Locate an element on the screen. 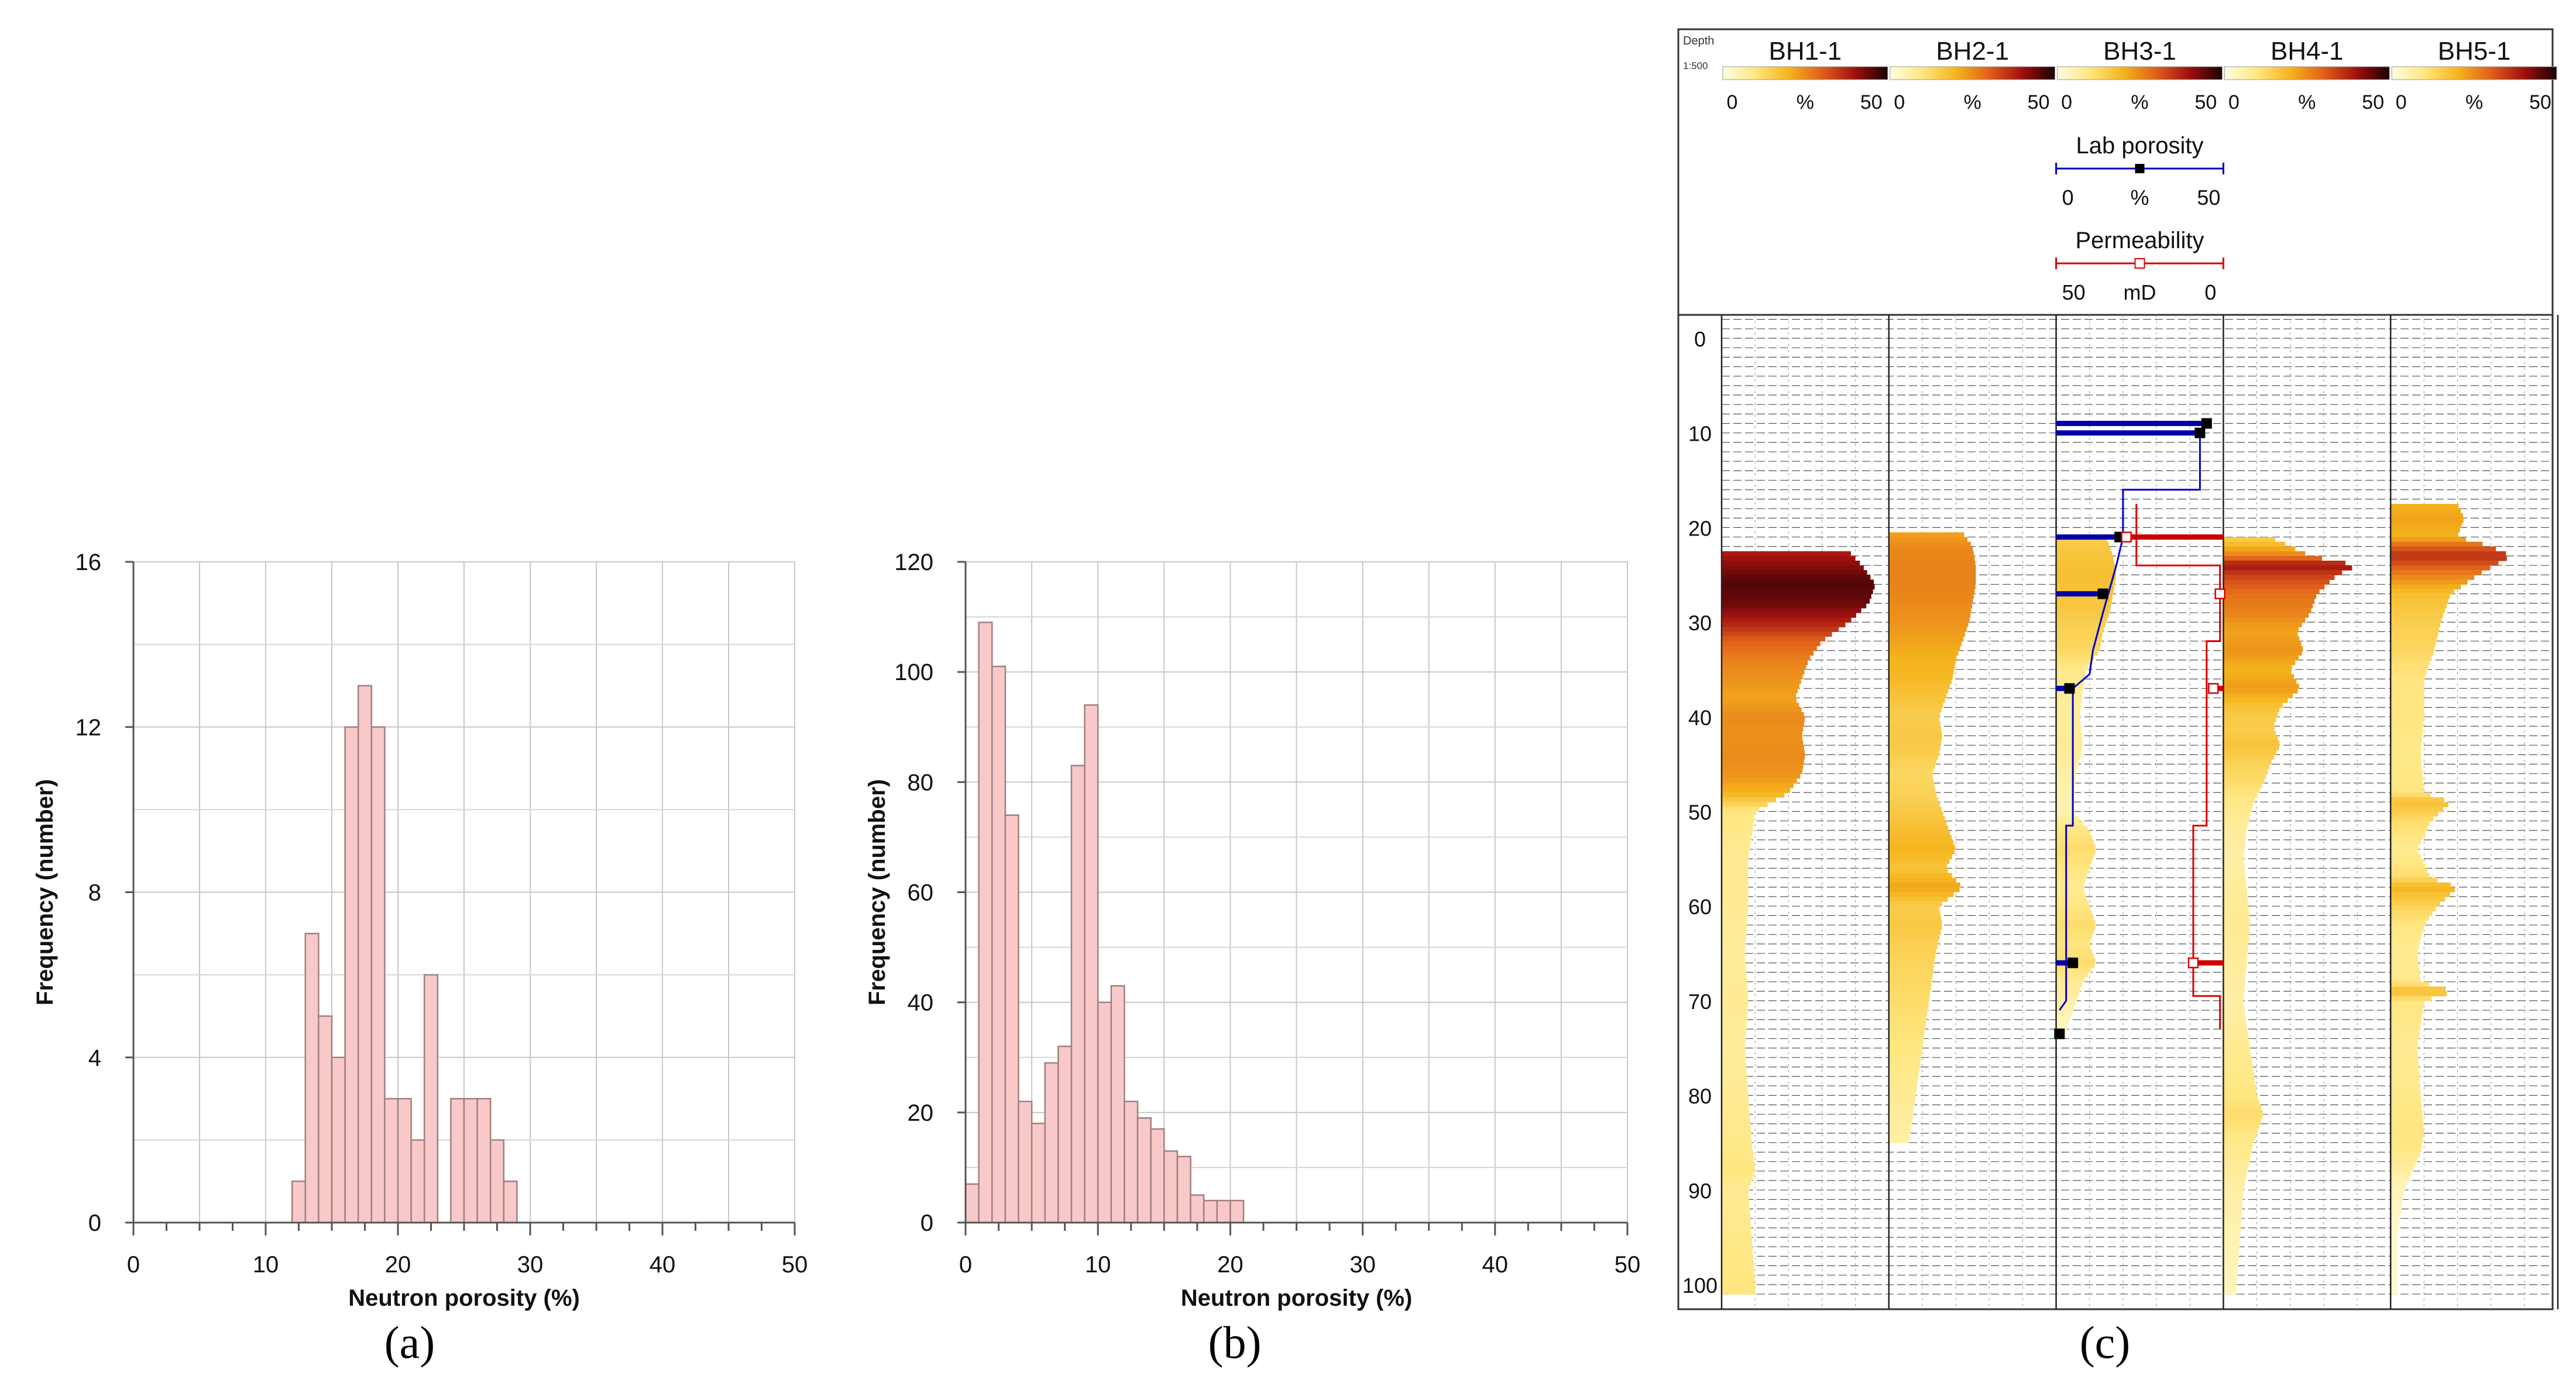 The image size is (2576, 1397). x-tick-label: 30 is located at coordinates (1362, 1265).